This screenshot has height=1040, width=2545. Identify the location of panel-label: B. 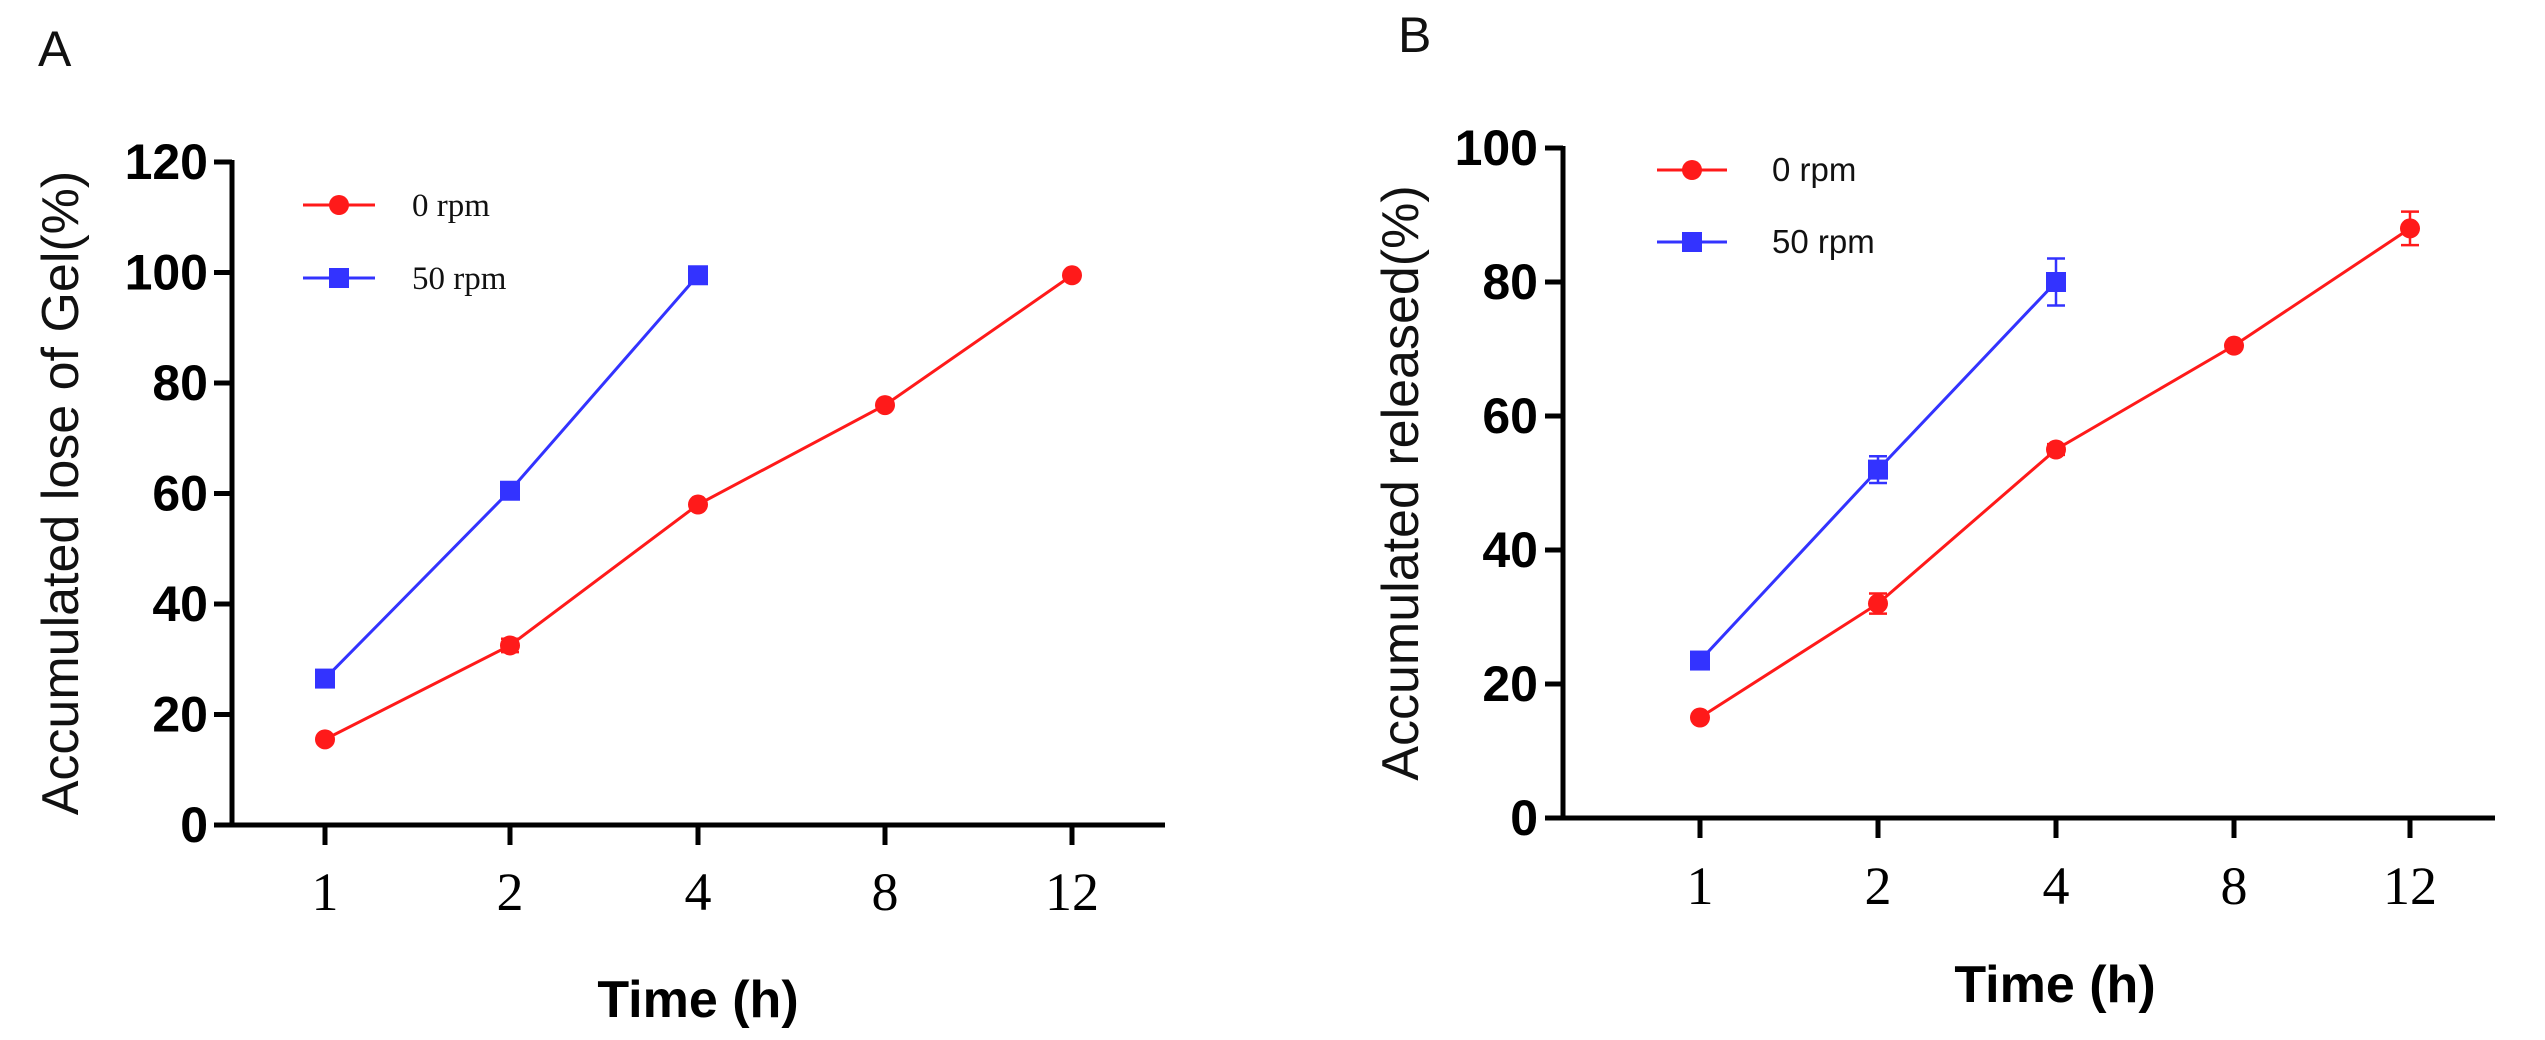
(1414, 35).